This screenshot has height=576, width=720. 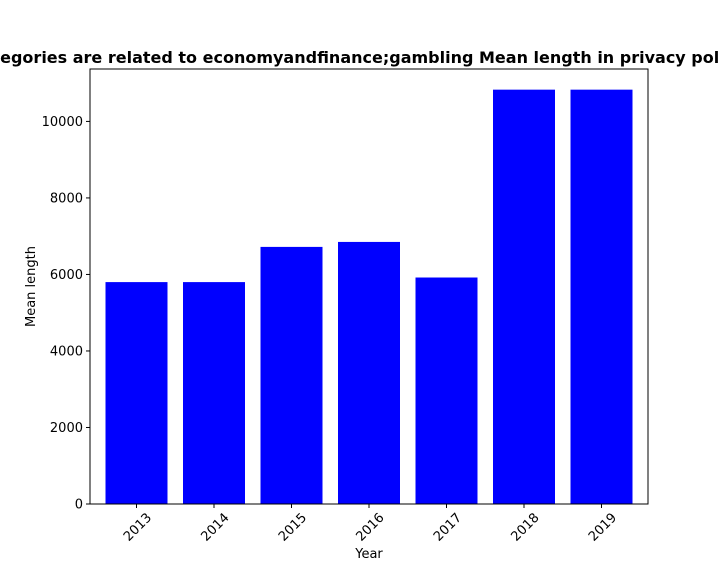 I want to click on x-tick-label: 2015, so click(x=293, y=528).